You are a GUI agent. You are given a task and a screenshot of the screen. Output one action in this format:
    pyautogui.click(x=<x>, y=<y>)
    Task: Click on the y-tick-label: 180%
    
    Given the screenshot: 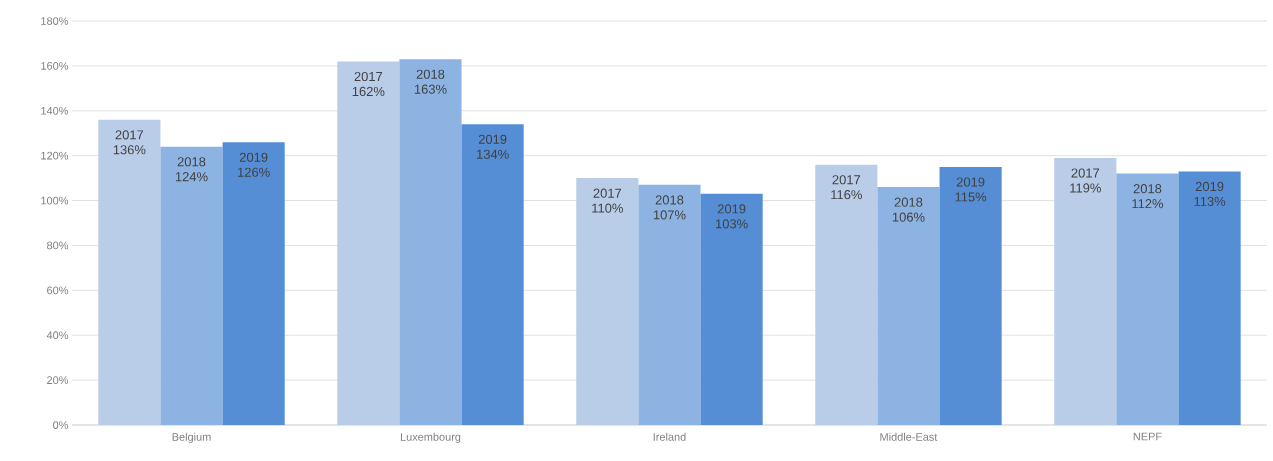 What is the action you would take?
    pyautogui.click(x=55, y=21)
    